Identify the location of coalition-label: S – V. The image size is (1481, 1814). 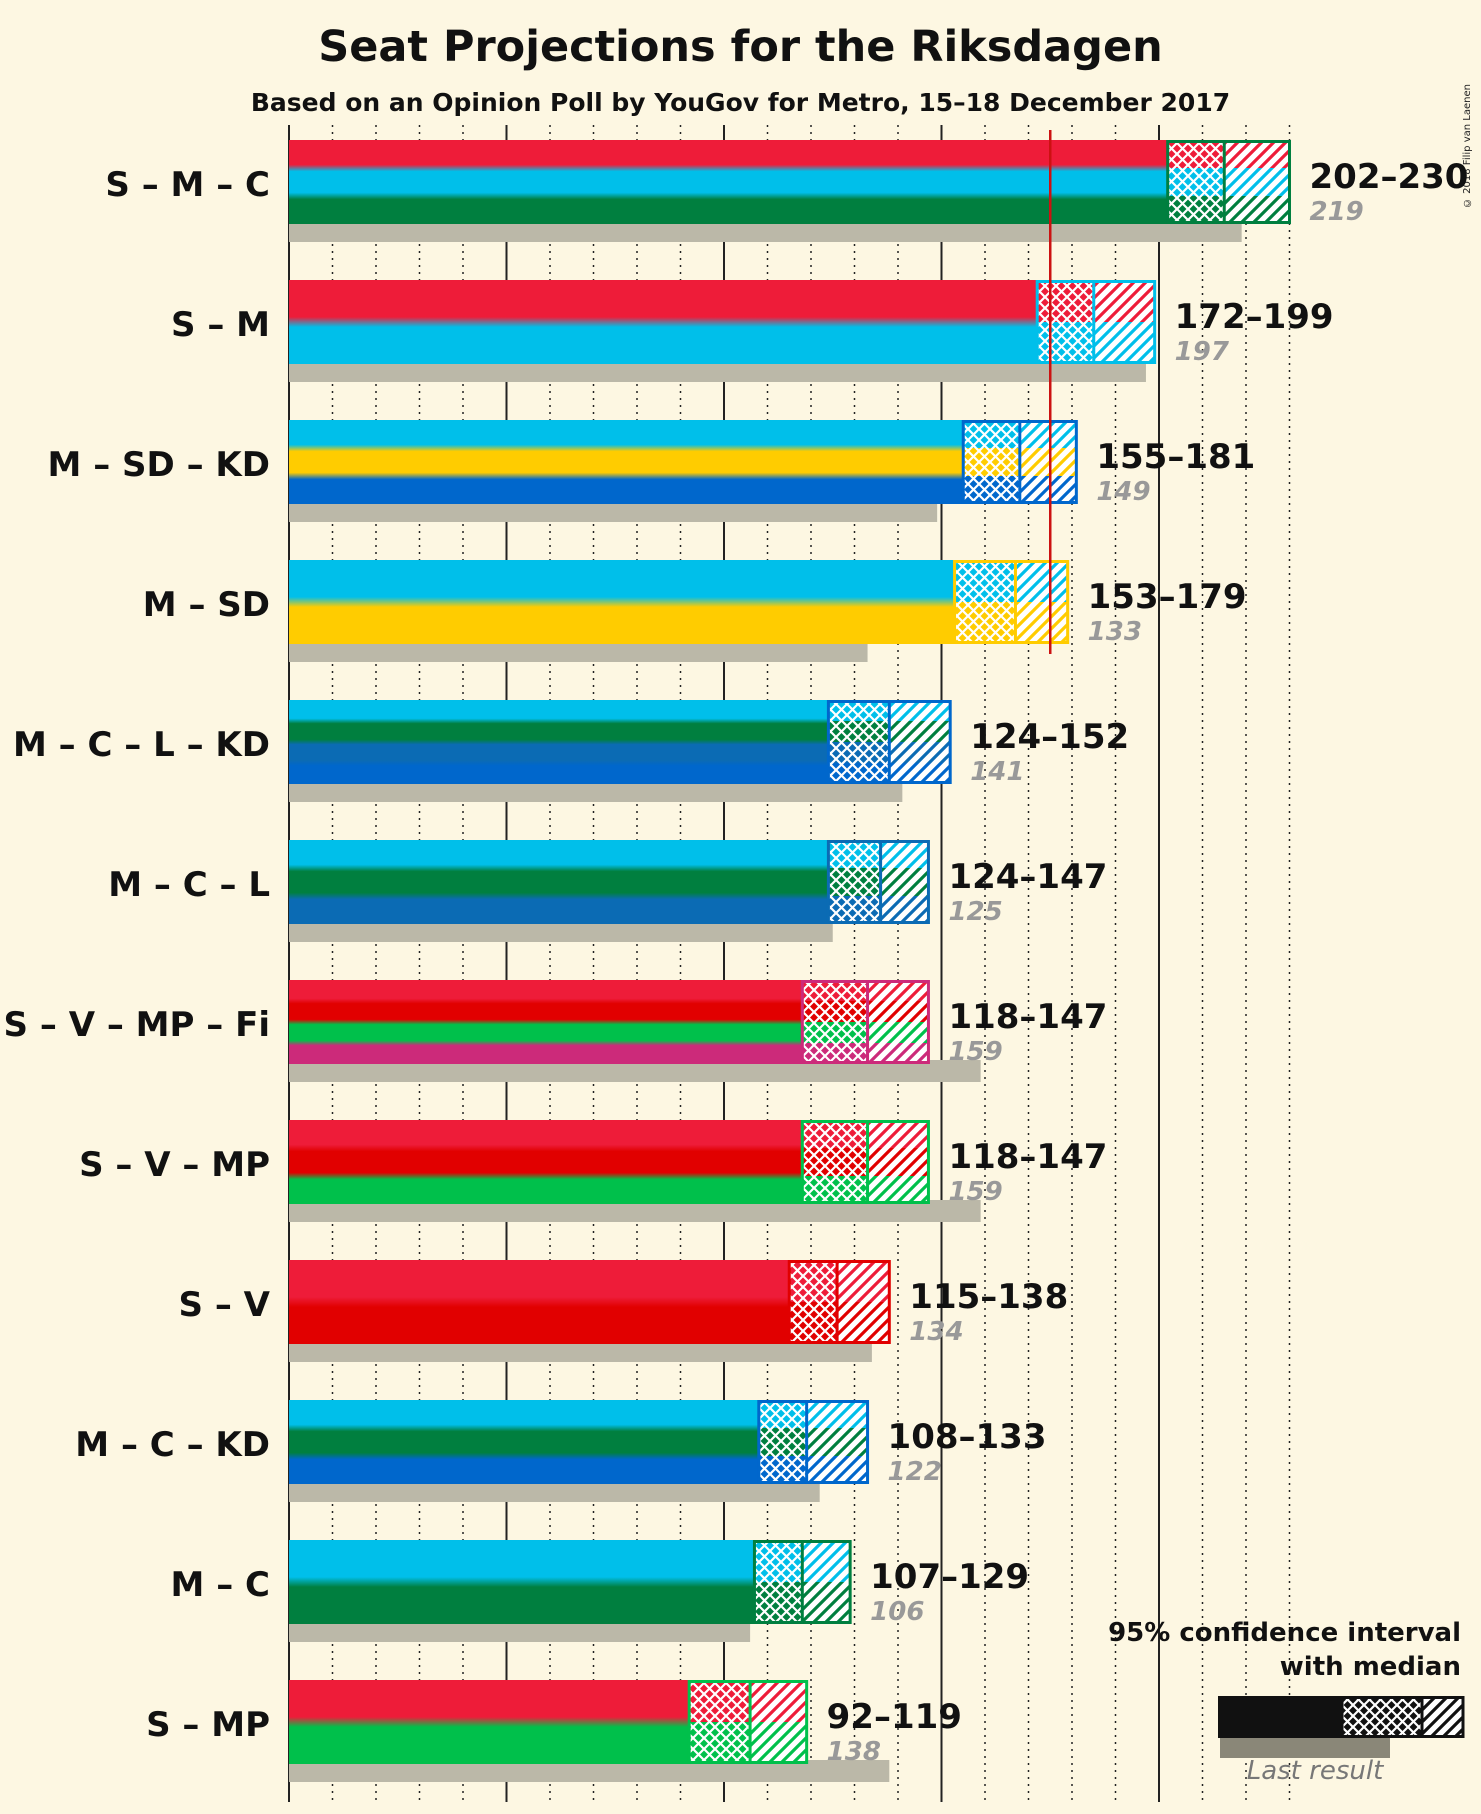
(225, 1305).